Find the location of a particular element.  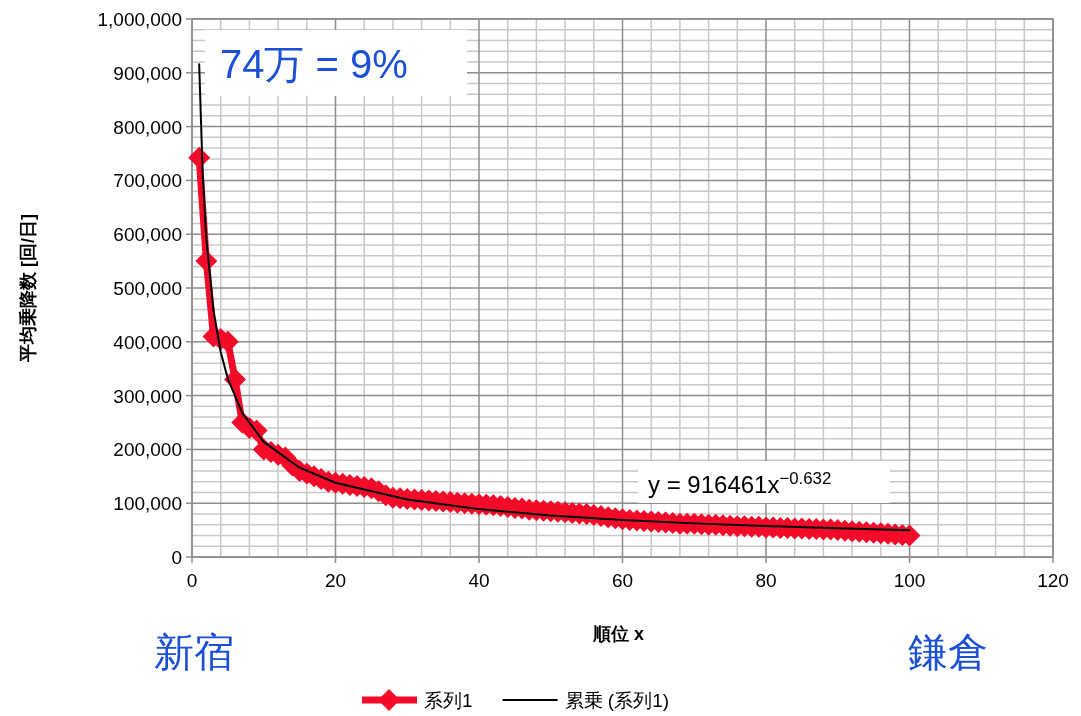

legend-label: 累乗 (系列1) is located at coordinates (617, 700).